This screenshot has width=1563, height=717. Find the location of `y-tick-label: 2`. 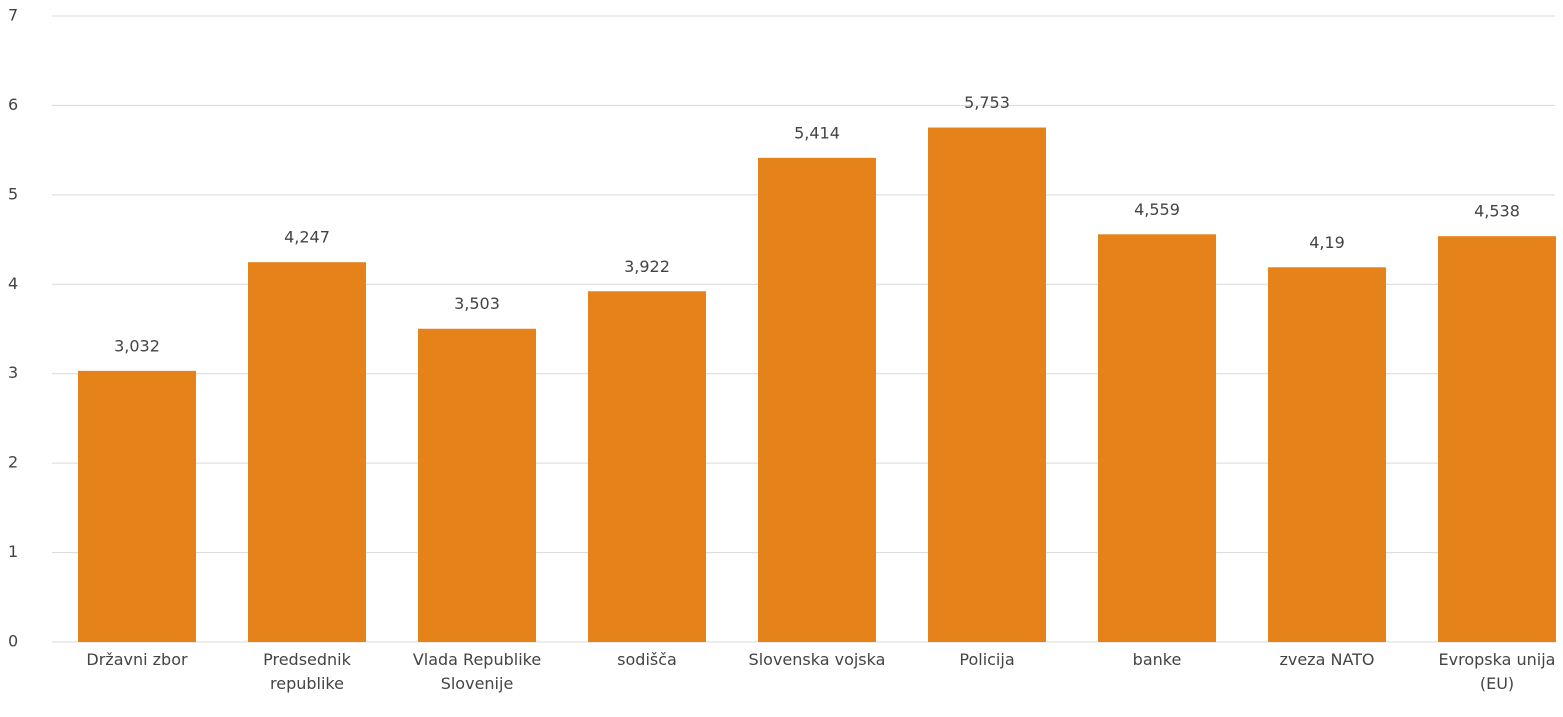

y-tick-label: 2 is located at coordinates (13, 462).